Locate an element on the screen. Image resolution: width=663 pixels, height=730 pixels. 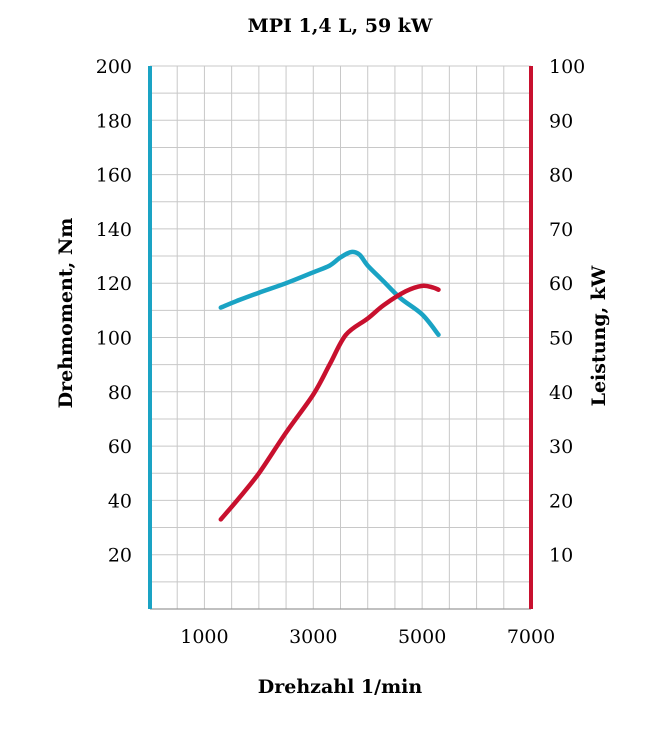
data-series is located at coordinates (329, 385).